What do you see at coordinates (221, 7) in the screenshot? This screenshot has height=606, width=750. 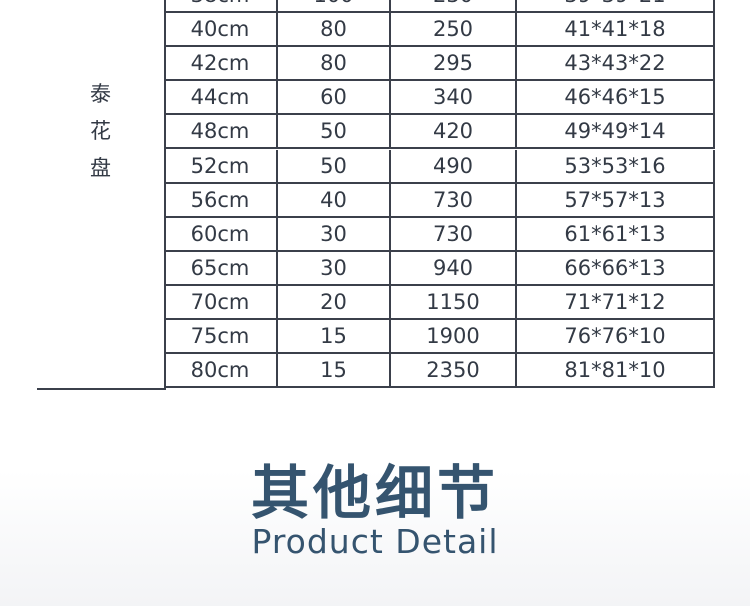 I see `table-cell: 38cm` at bounding box center [221, 7].